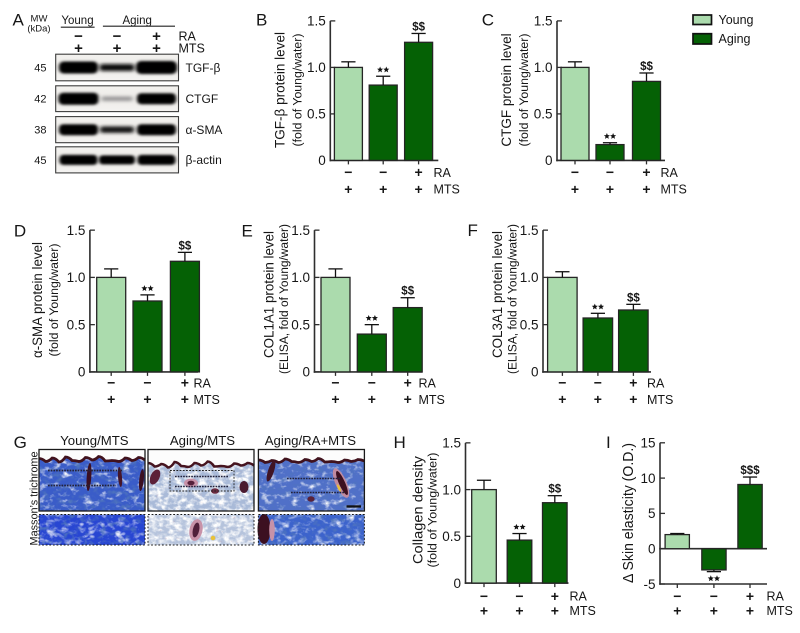 The image size is (800, 633). What do you see at coordinates (497, 294) in the screenshot?
I see `svg-text: COL3A1 protein level` at bounding box center [497, 294].